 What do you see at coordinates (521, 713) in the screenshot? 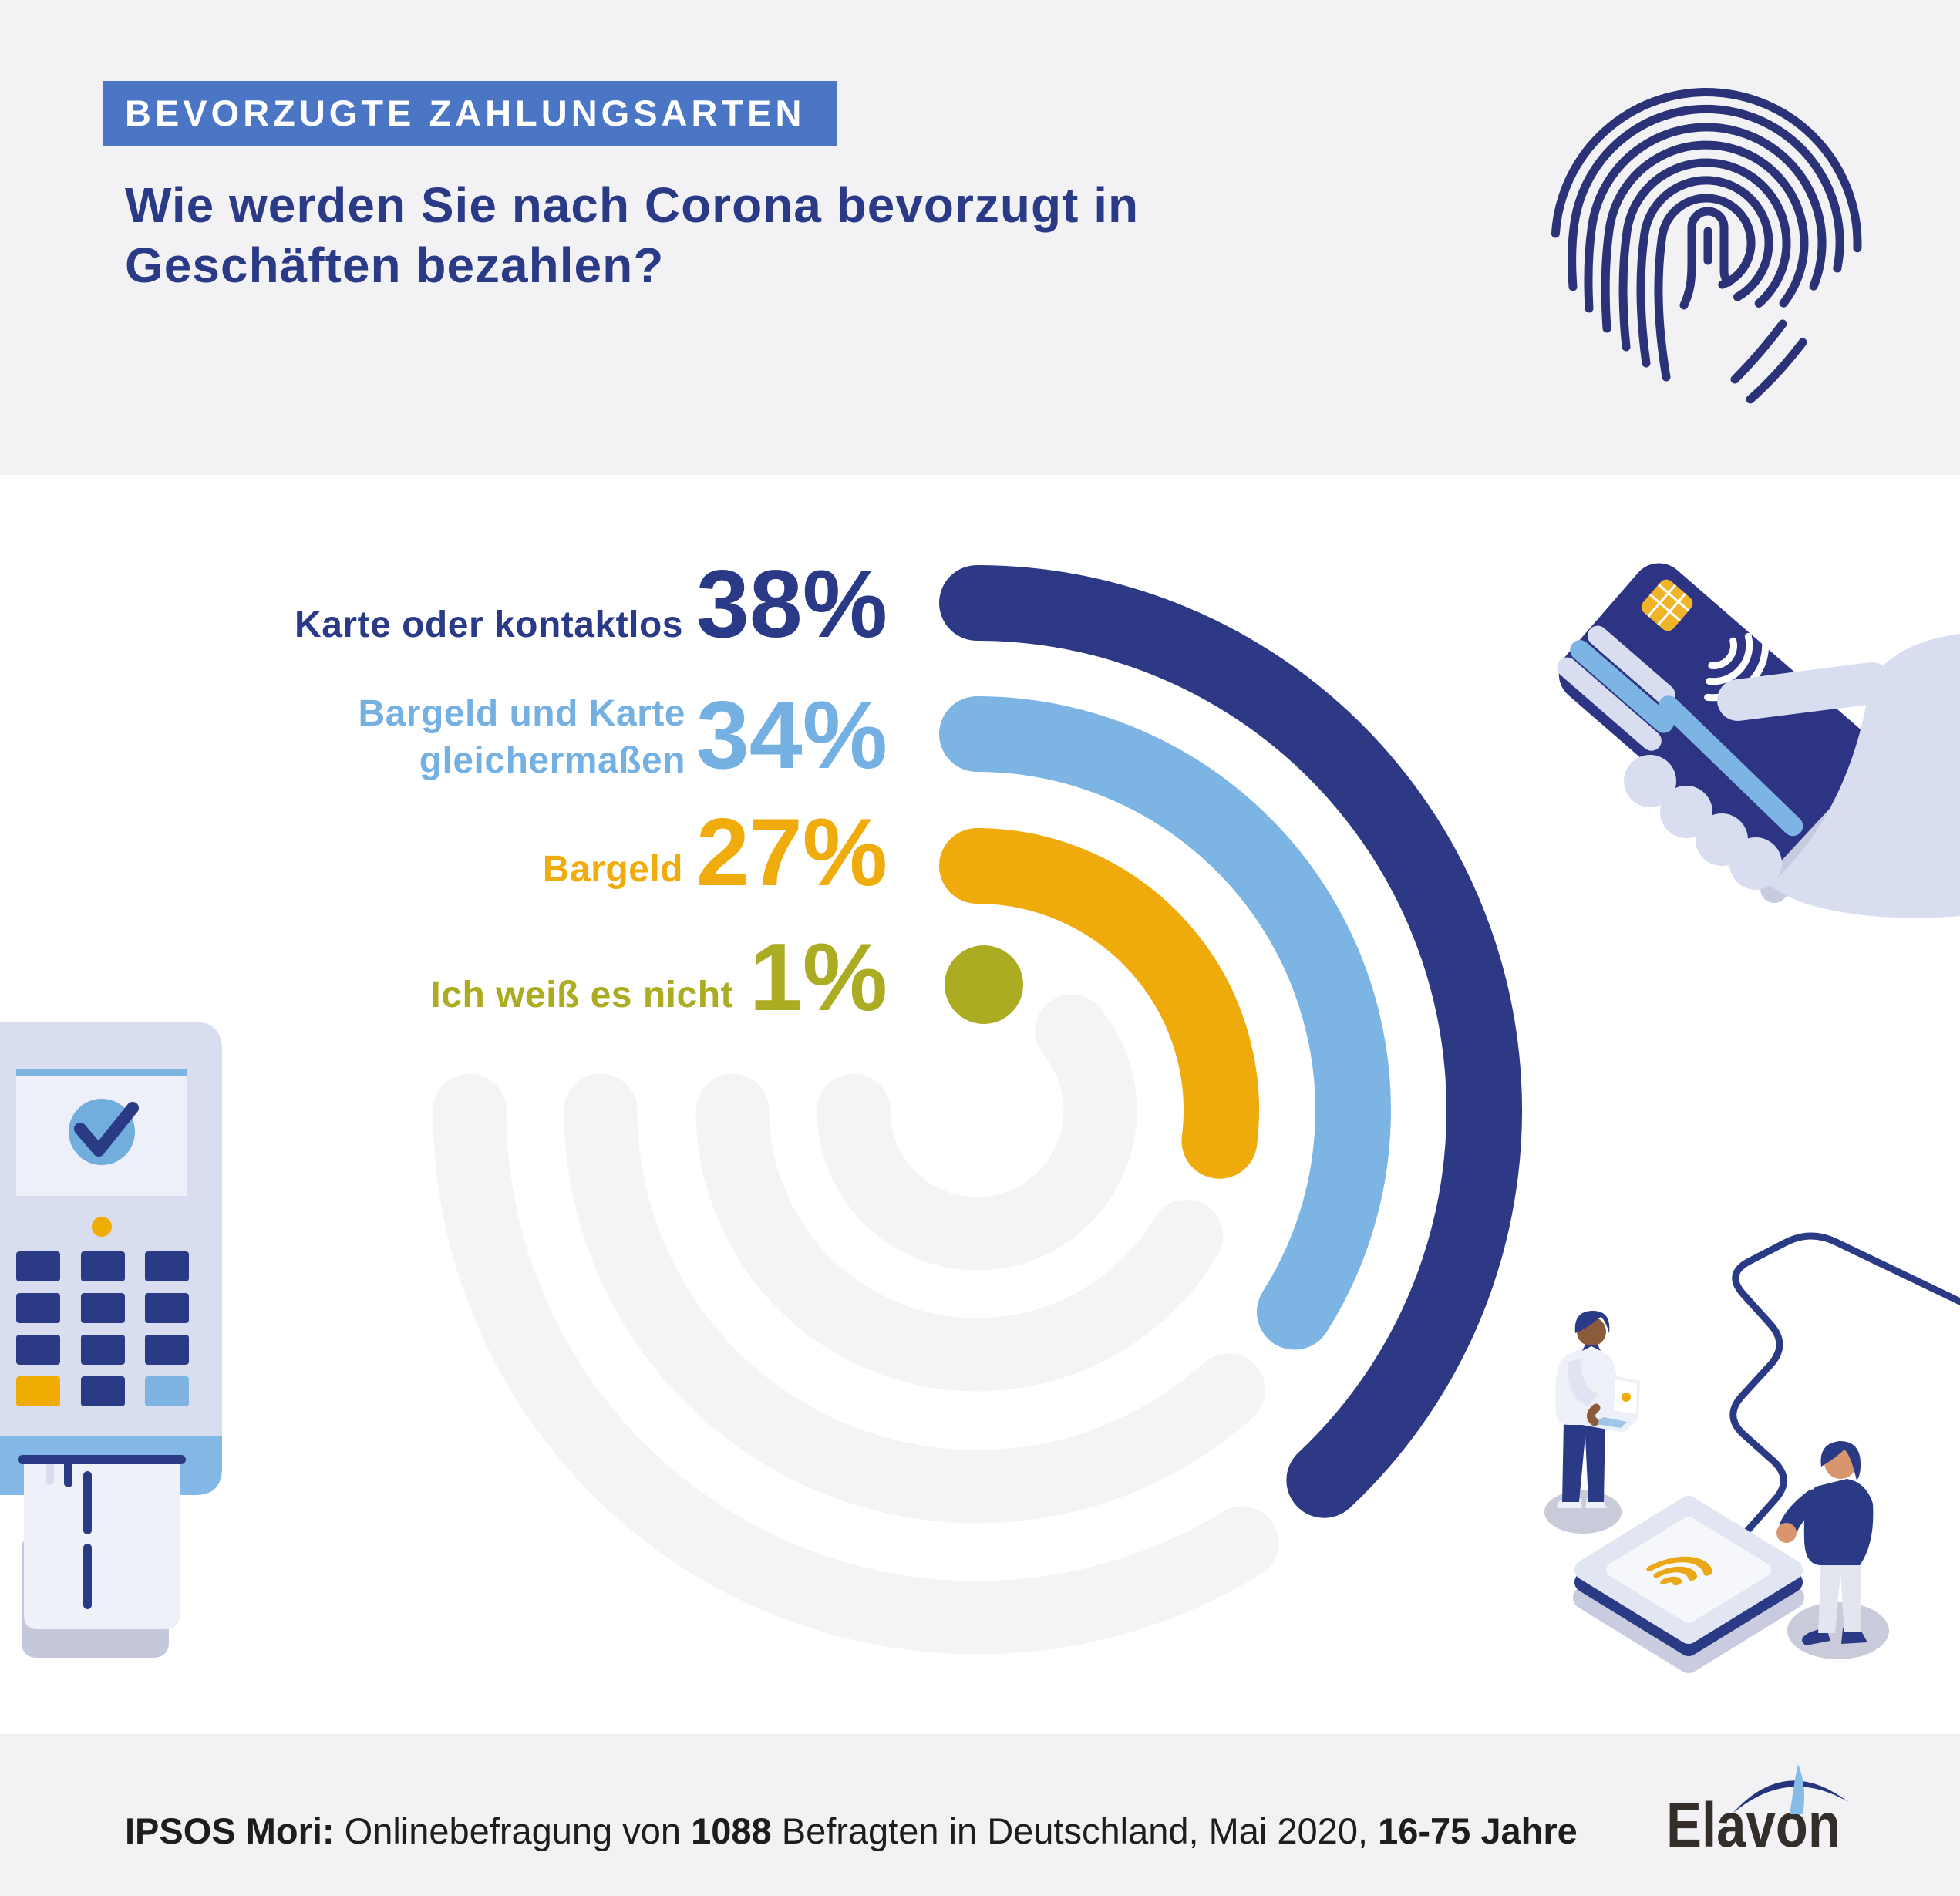
I see `svg-text: Bargeld und Karte` at bounding box center [521, 713].